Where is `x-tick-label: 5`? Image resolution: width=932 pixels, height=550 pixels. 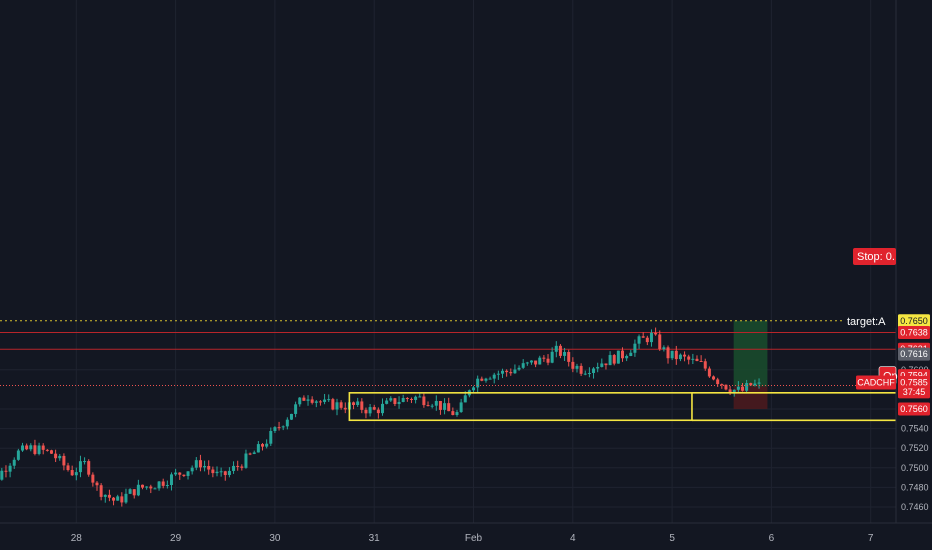
x-tick-label: 5 is located at coordinates (672, 538).